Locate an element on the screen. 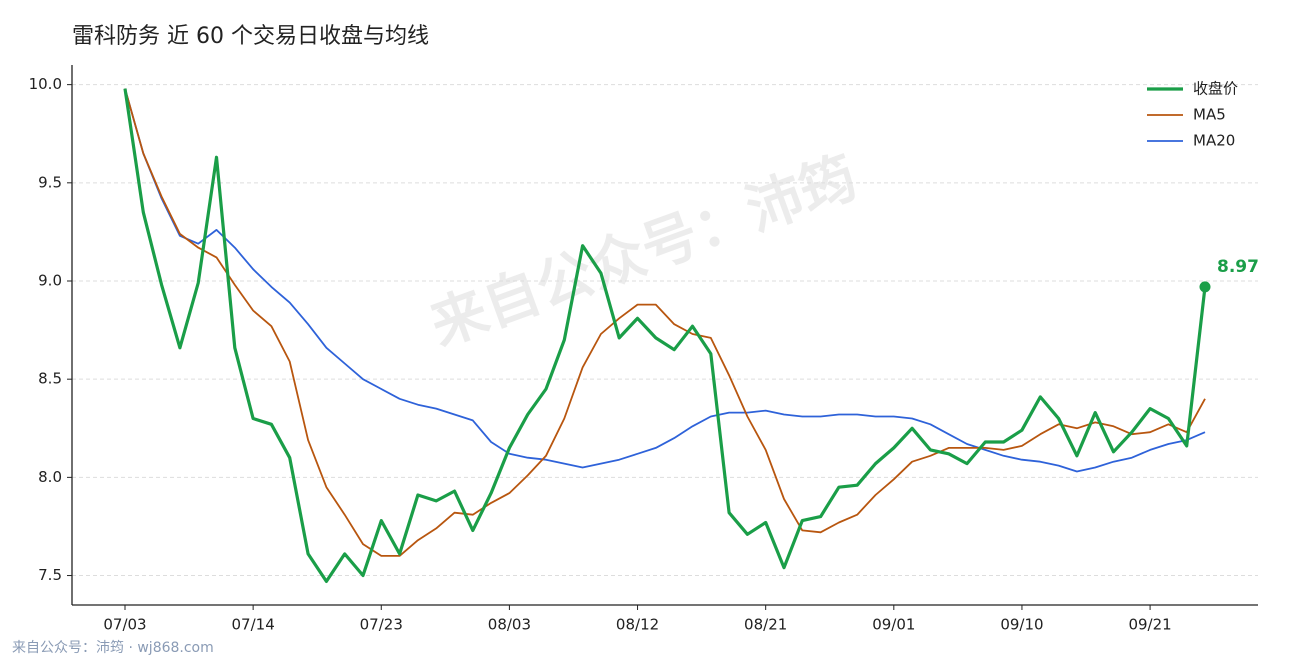  x-tick-label: 09/10 is located at coordinates (1021, 625).